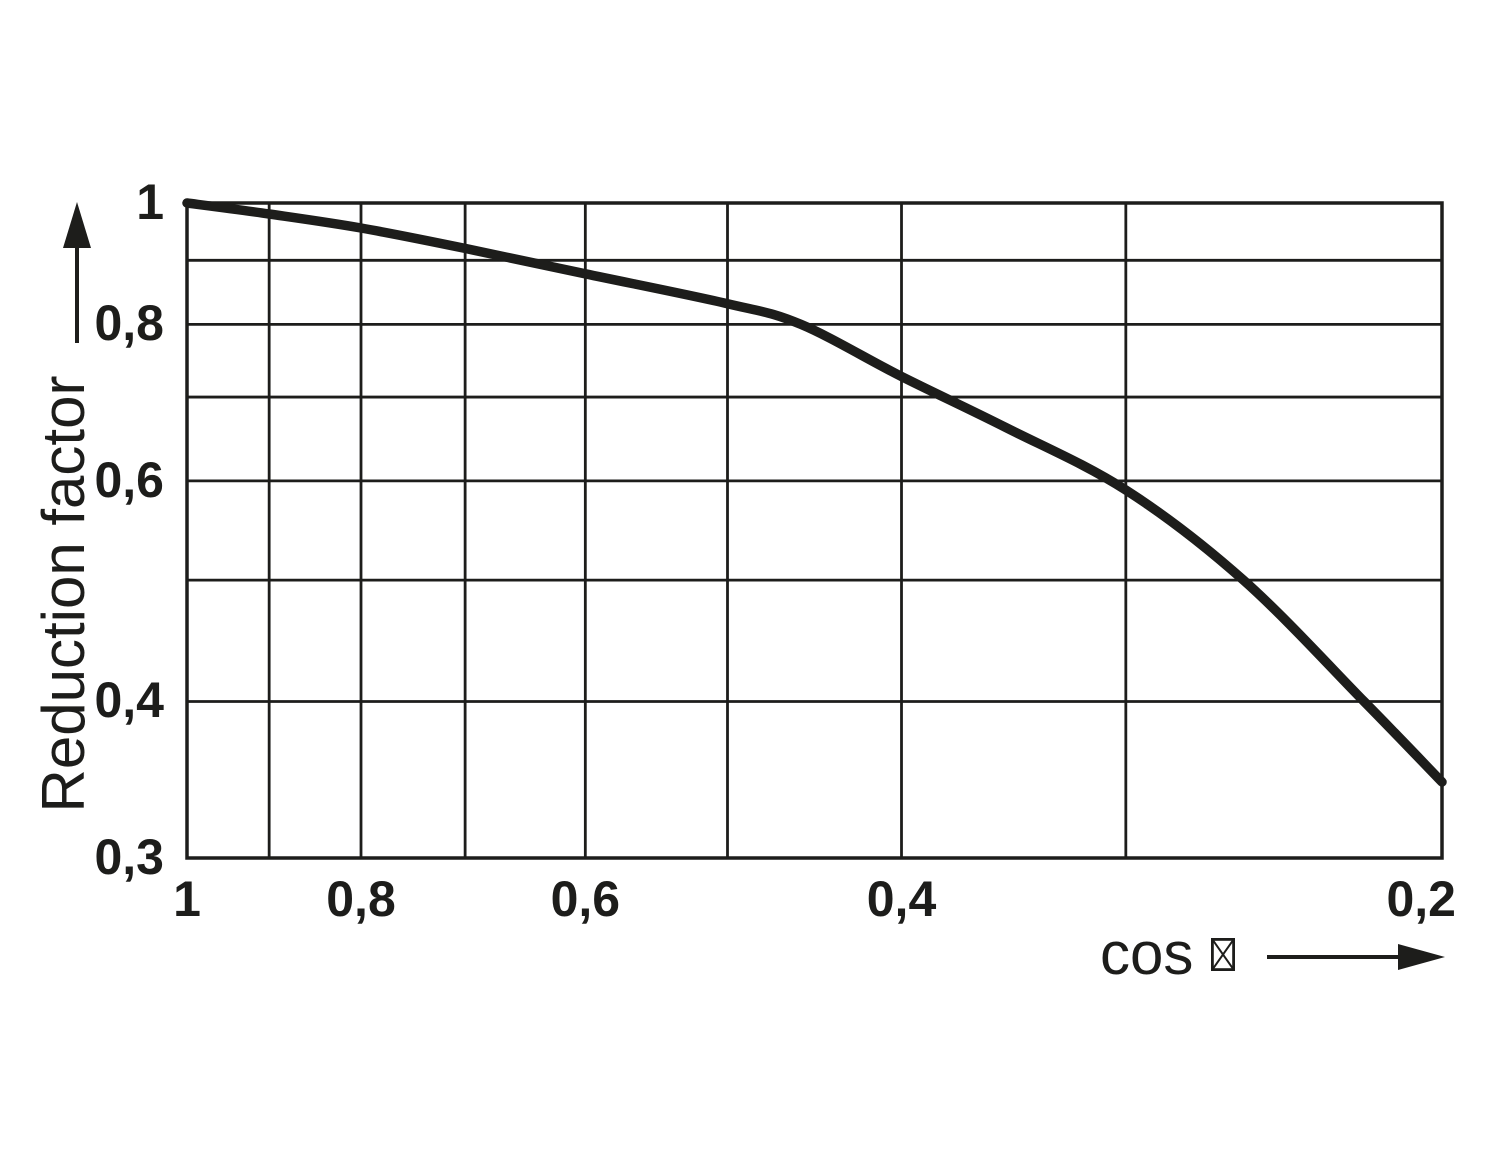 The image size is (1500, 1172). I want to click on y-tick-label: 0,4, so click(129, 700).